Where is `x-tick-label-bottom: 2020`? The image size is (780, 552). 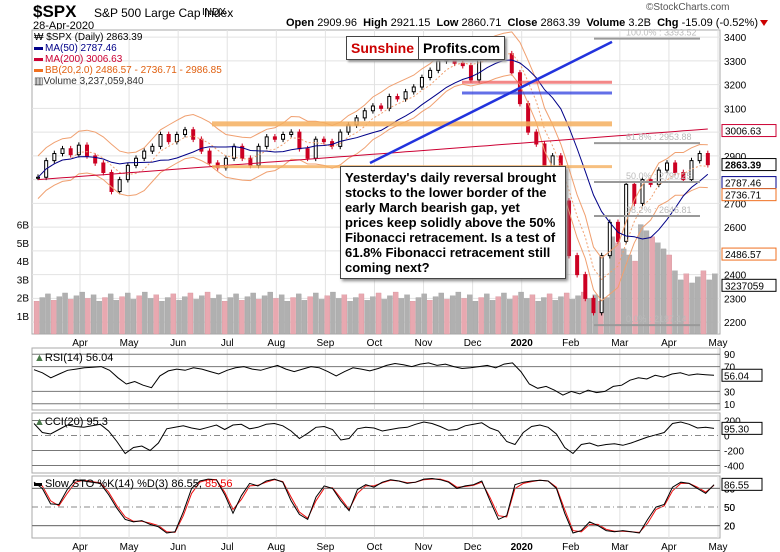
x-tick-label-bottom: 2020 is located at coordinates (522, 547).